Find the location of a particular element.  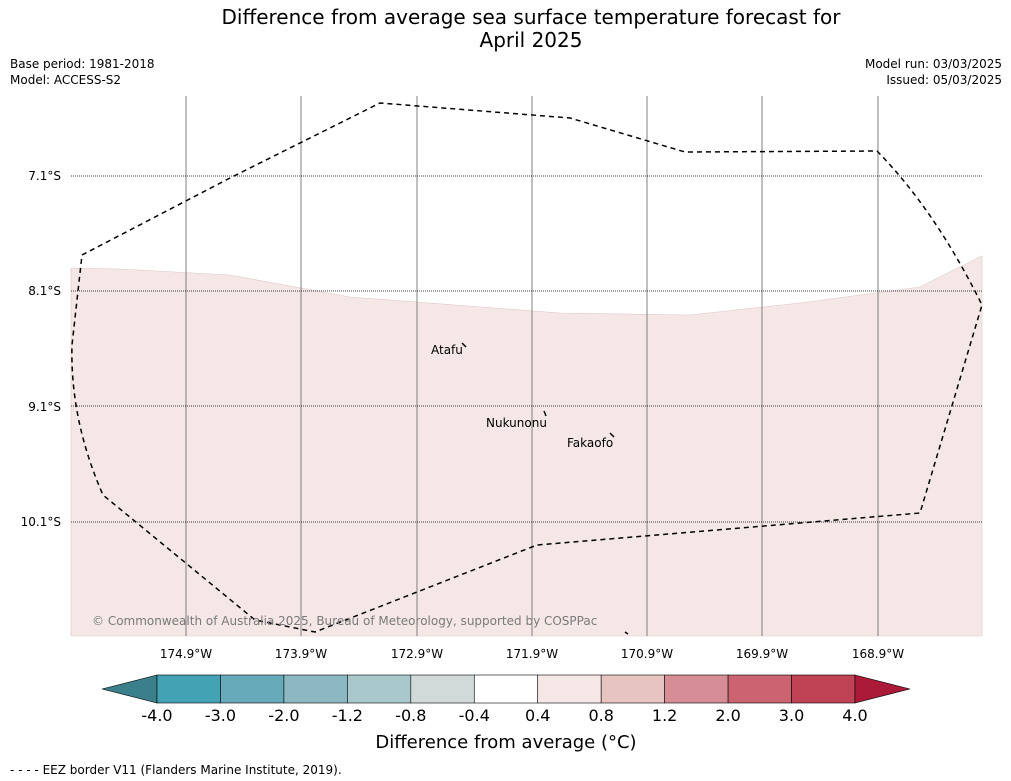

meta-left: Base period: 1981-2018 Model: ACCESS-S2 is located at coordinates (82, 72).